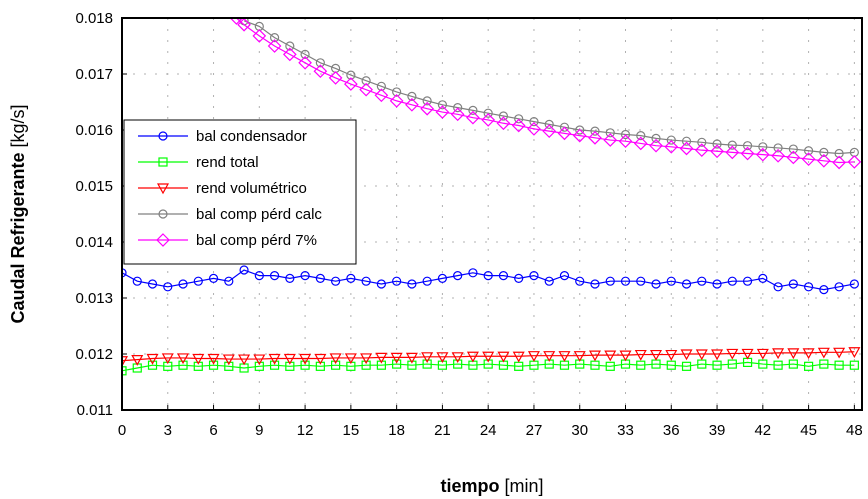  I want to click on y-axis: 0.011 0.012 0.013 0.014 0.015 0.016 0.017 0.018, so click(101, 214).